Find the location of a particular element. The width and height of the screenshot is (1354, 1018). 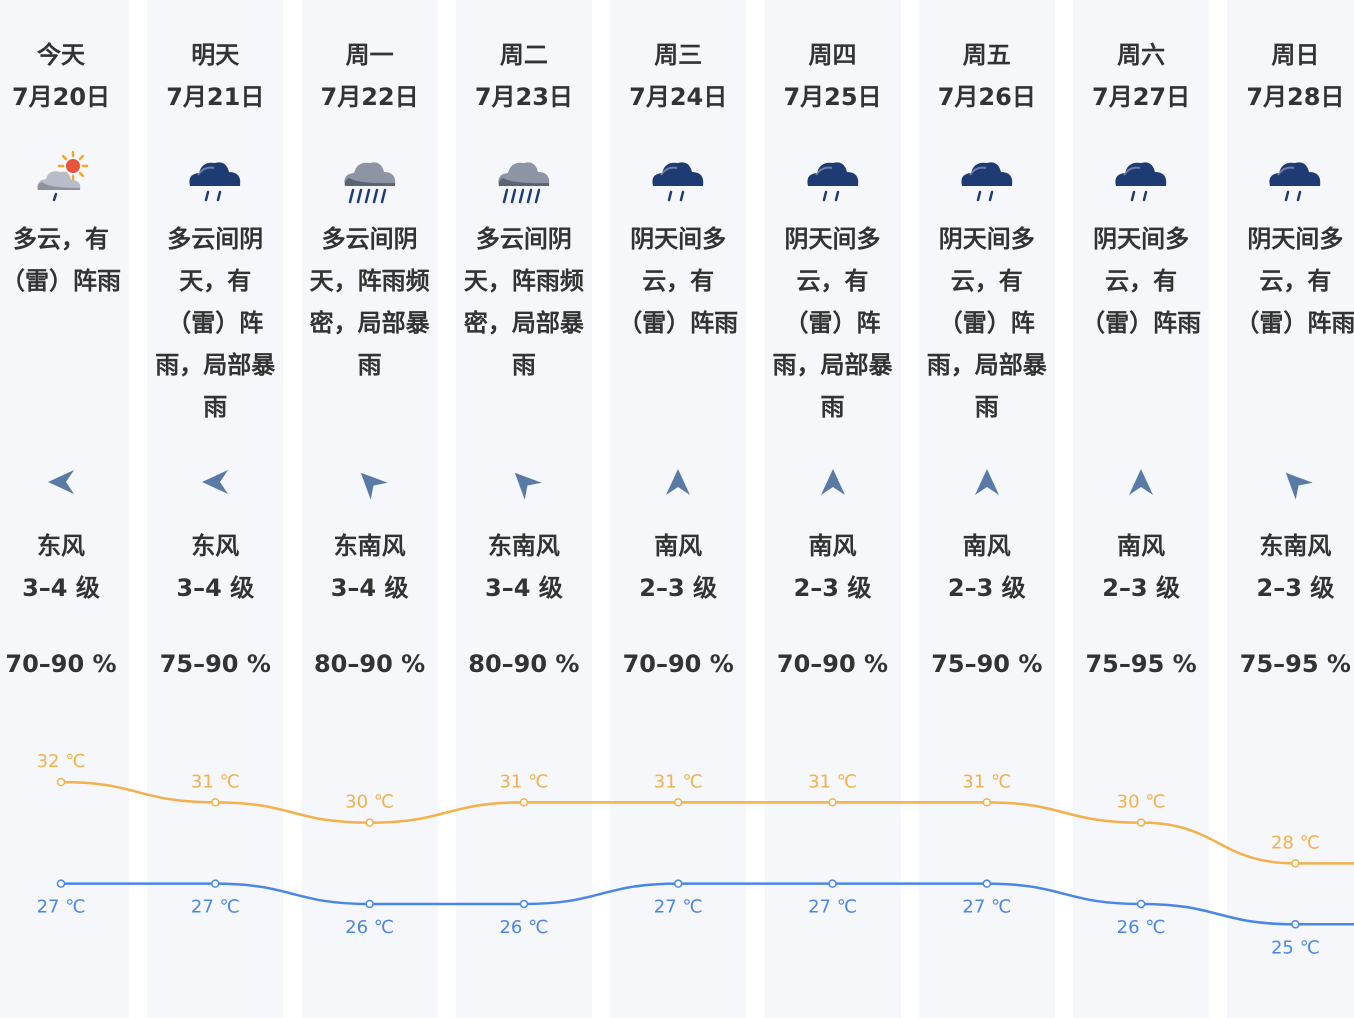

day-label: 周二 is located at coordinates (523, 55).